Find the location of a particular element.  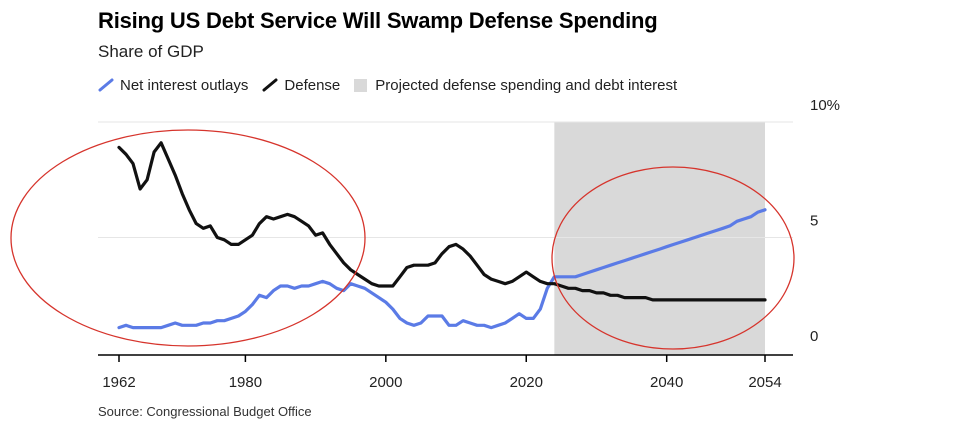

x-tick-label: 1980 is located at coordinates (245, 382).